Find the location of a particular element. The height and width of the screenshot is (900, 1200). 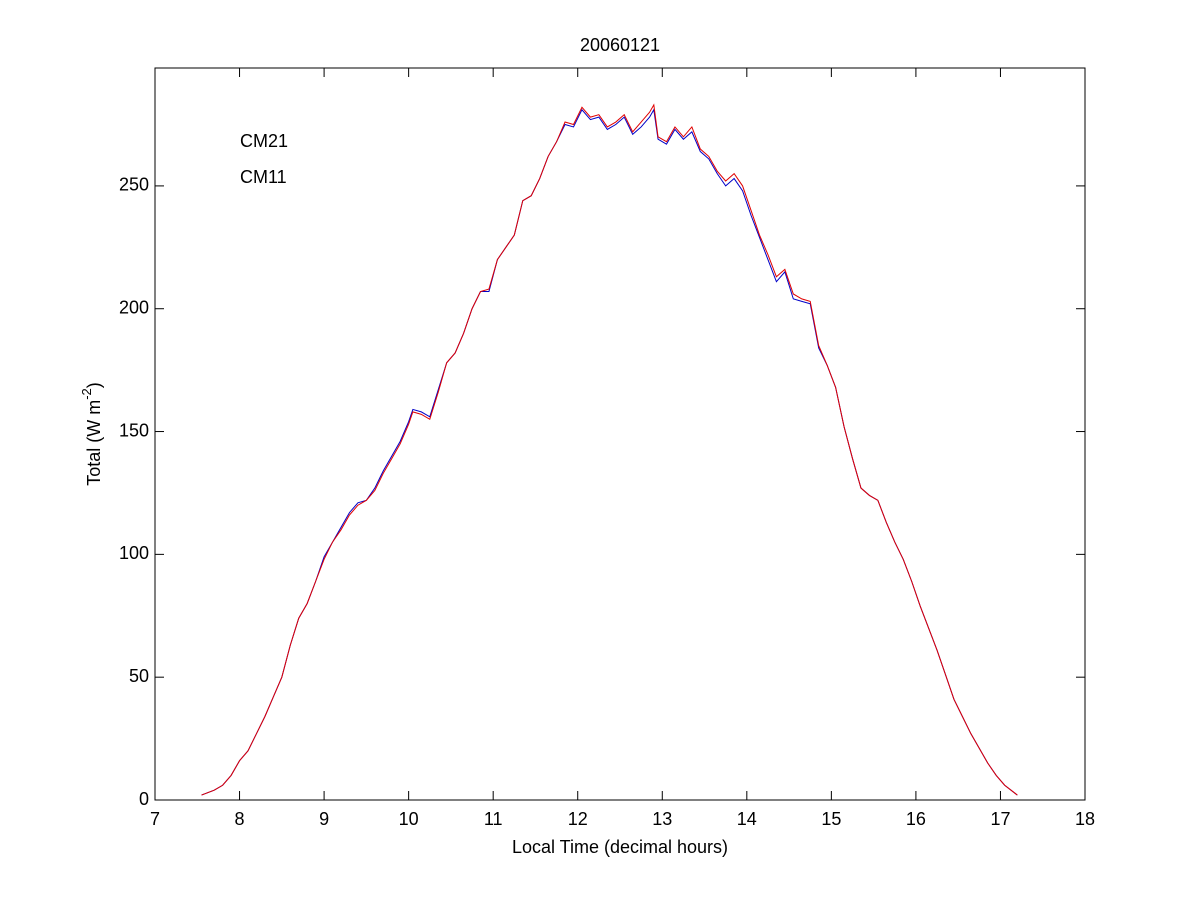

x-tick-label: 16 is located at coordinates (916, 819).